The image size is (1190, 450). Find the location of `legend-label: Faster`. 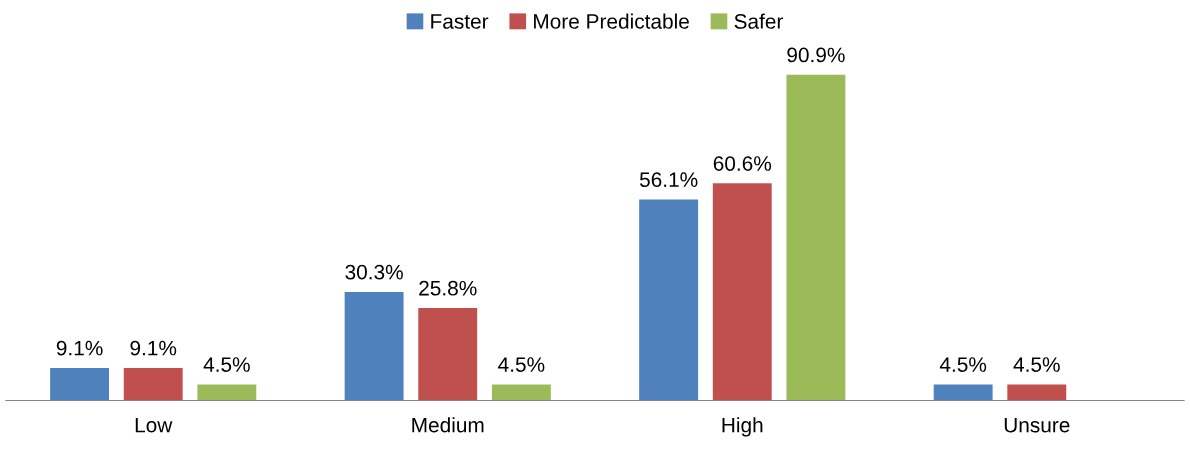

legend-label: Faster is located at coordinates (460, 21).